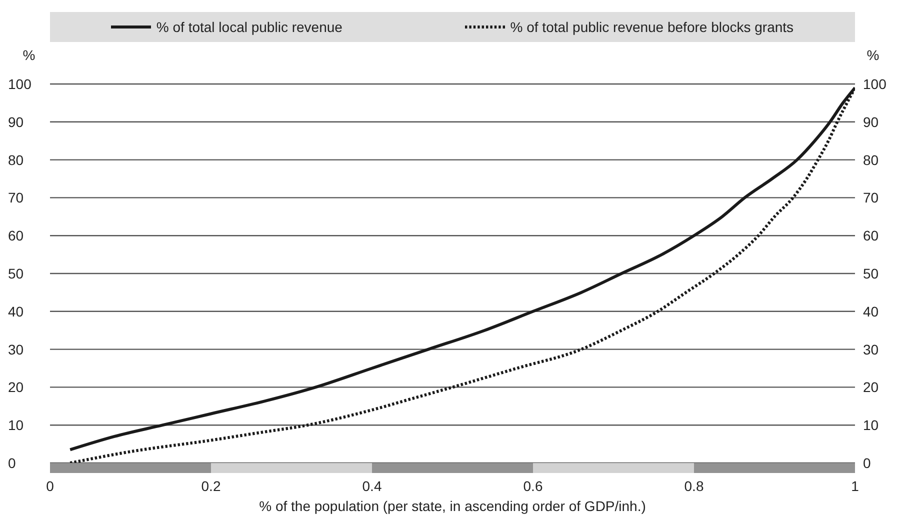 Image resolution: width=899 pixels, height=518 pixels. What do you see at coordinates (16, 273) in the screenshot?
I see `y-tick-label: 50` at bounding box center [16, 273].